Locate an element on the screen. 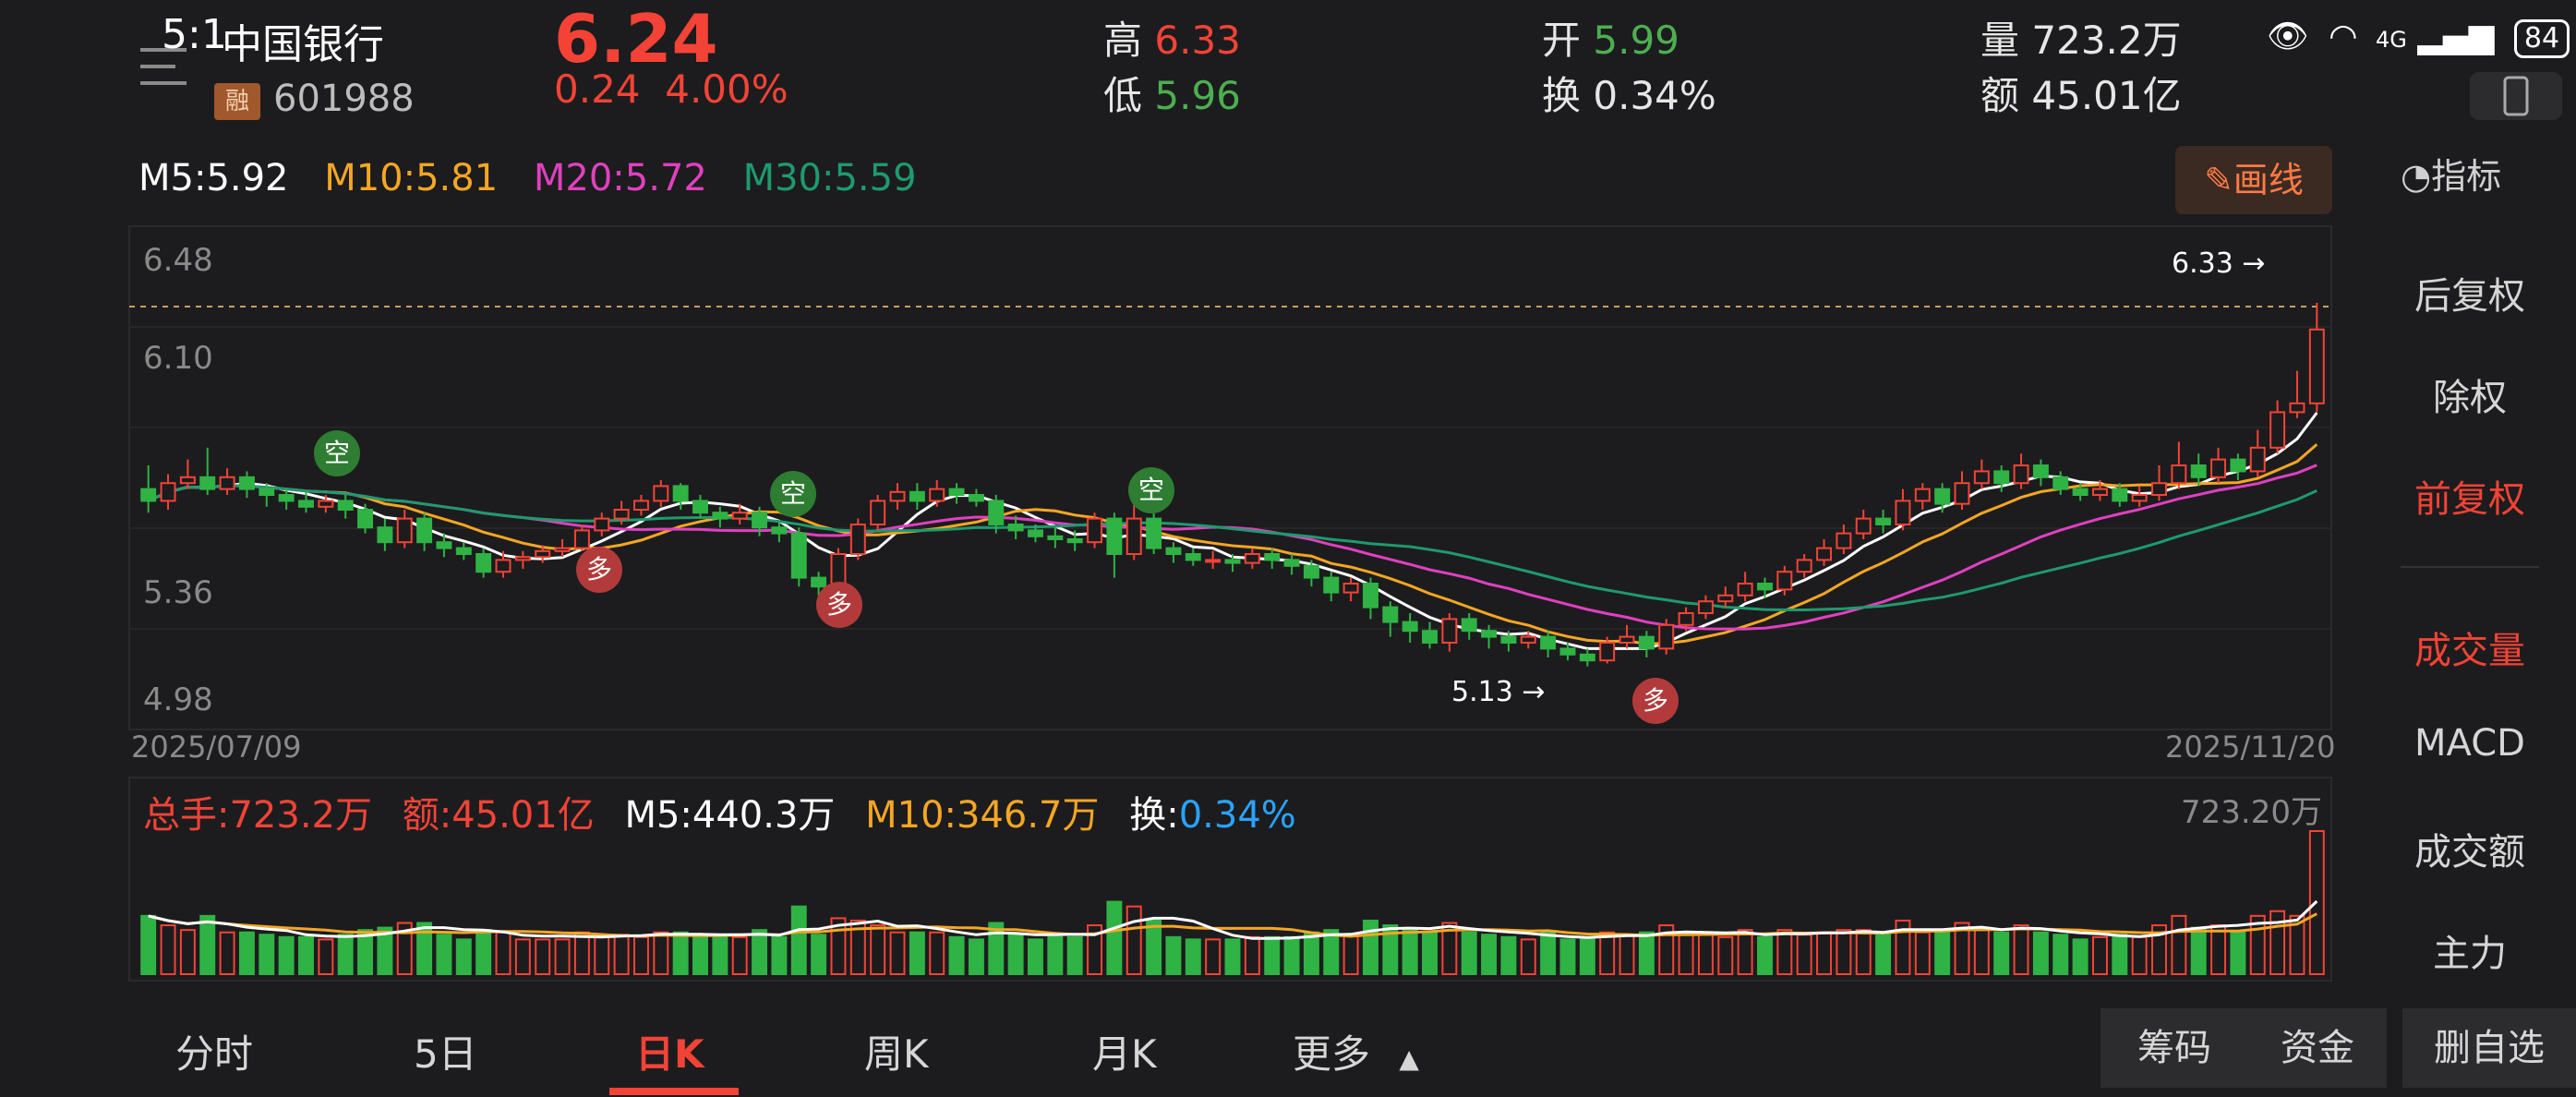  tab-weekly-k: 周K is located at coordinates (896, 1054).